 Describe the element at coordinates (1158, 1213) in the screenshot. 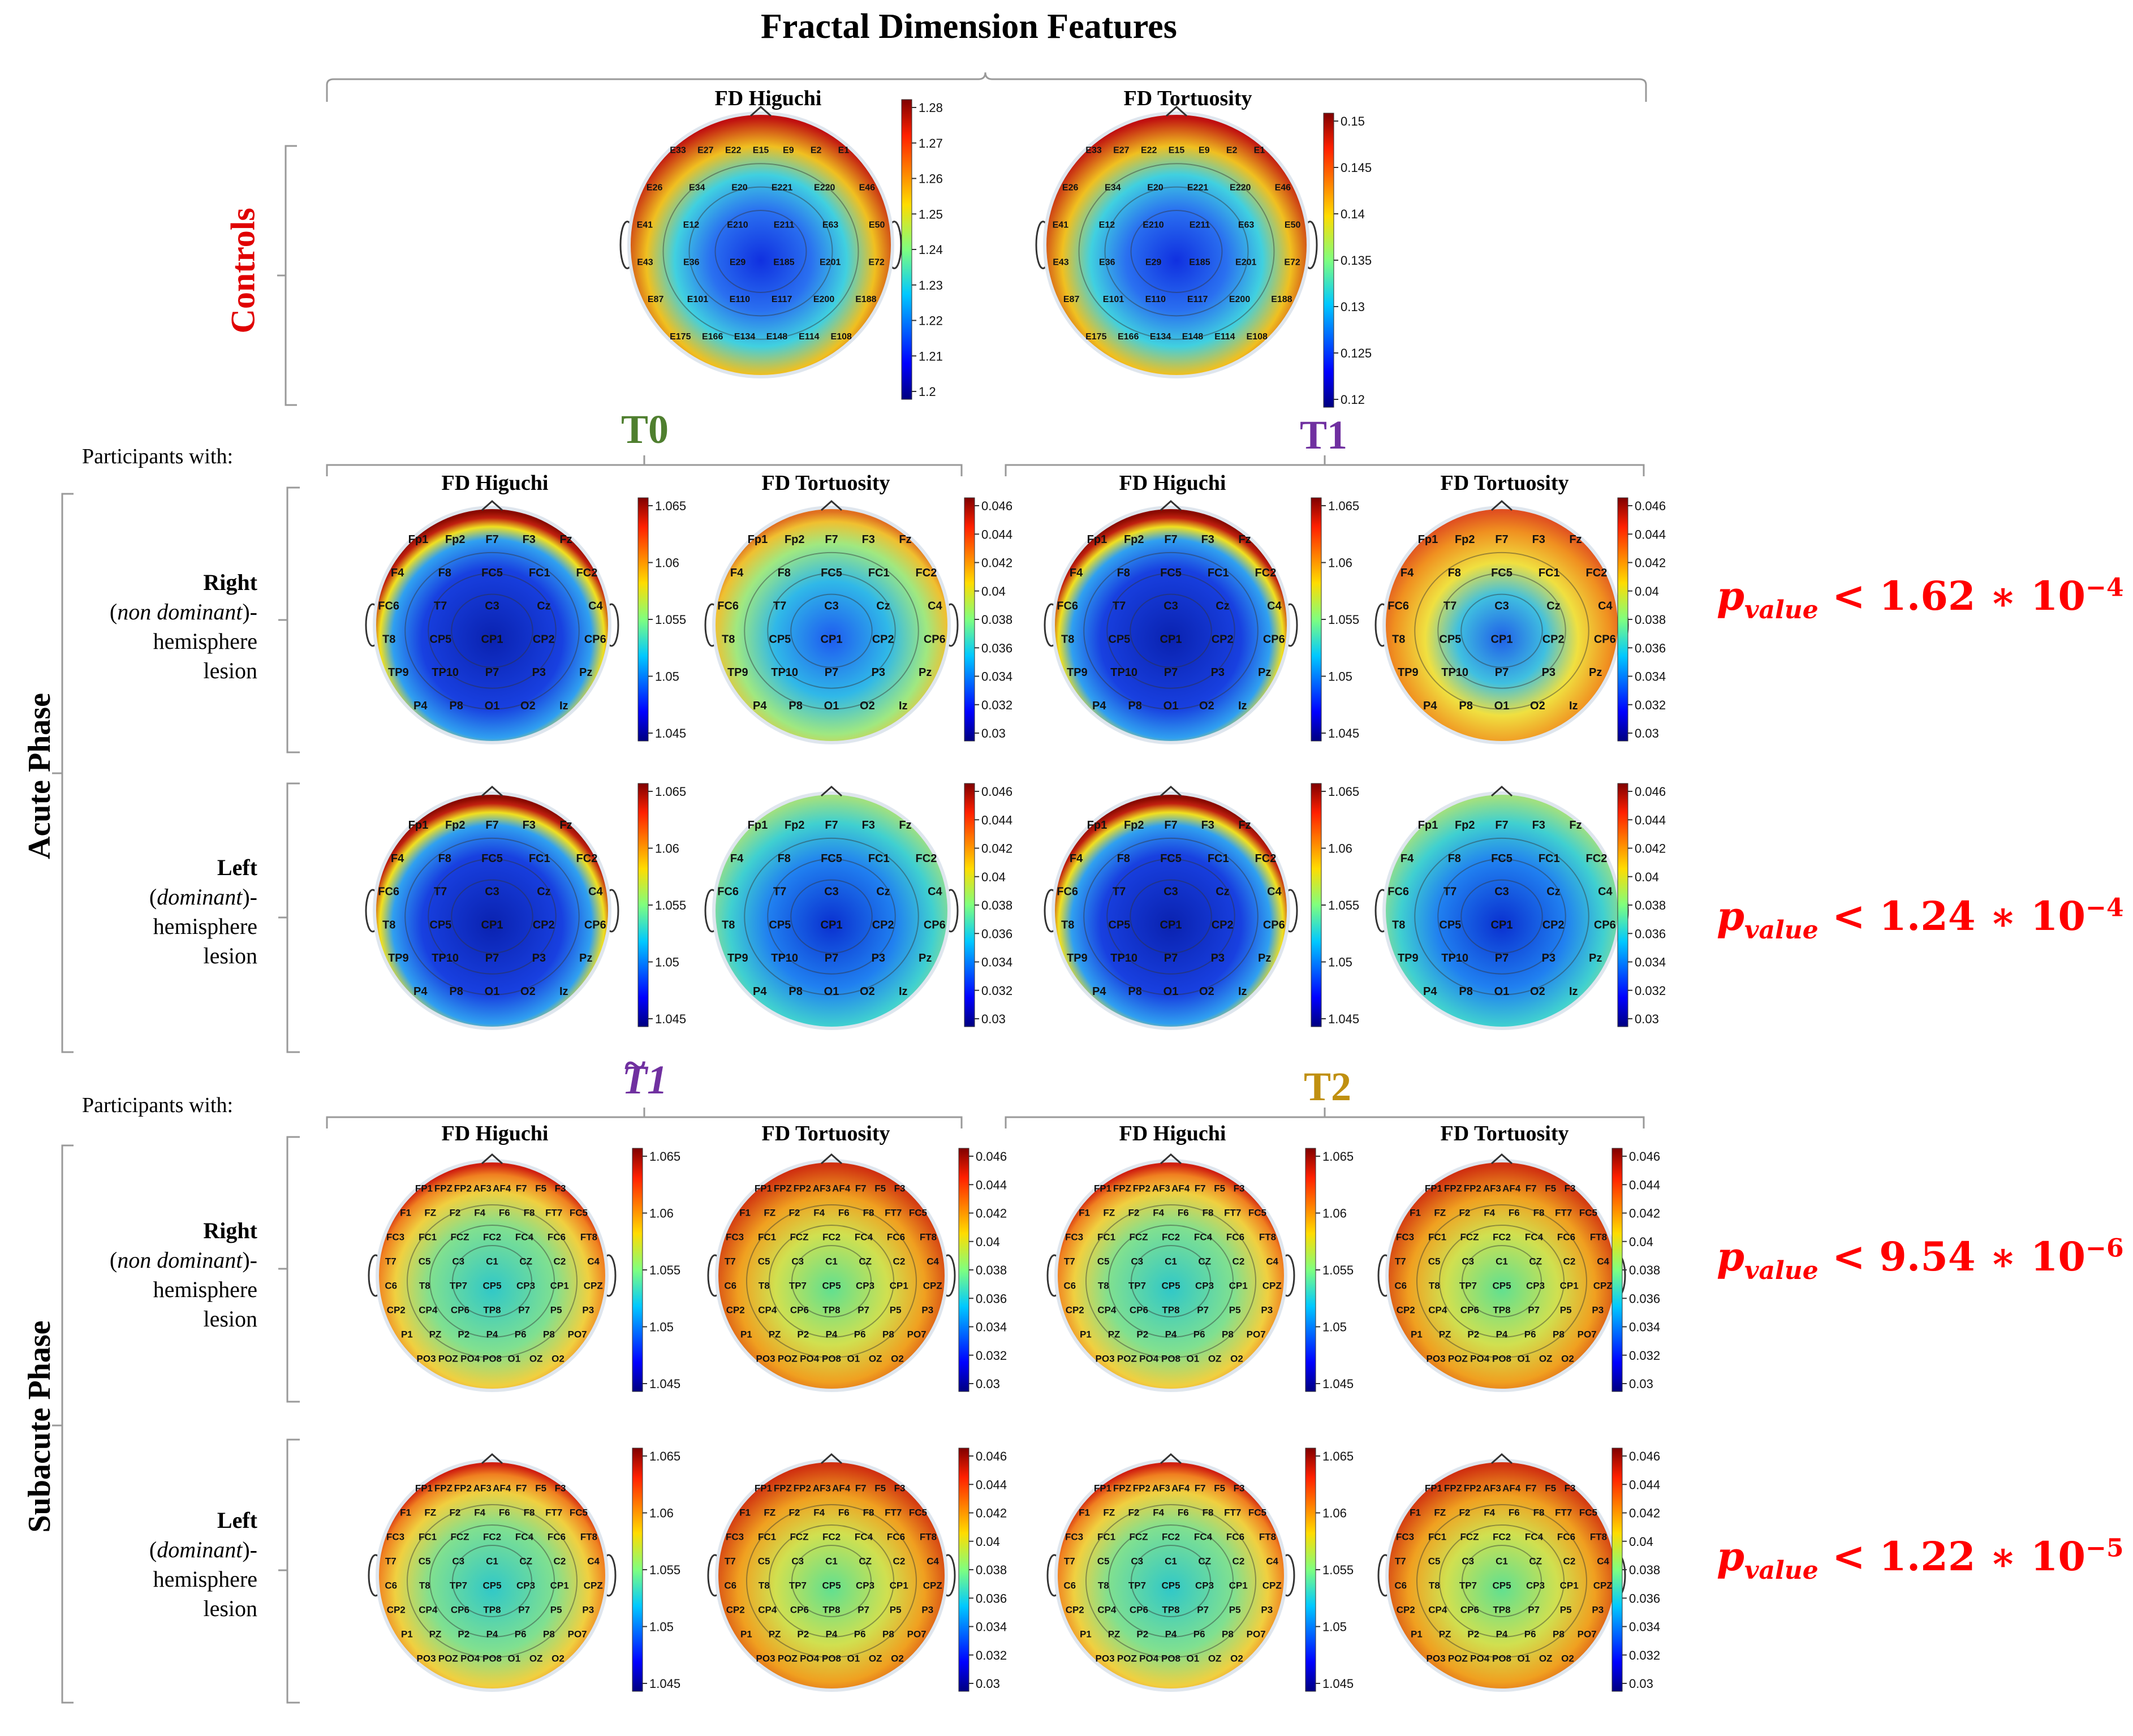

I see `electrode-label: F4` at that location.